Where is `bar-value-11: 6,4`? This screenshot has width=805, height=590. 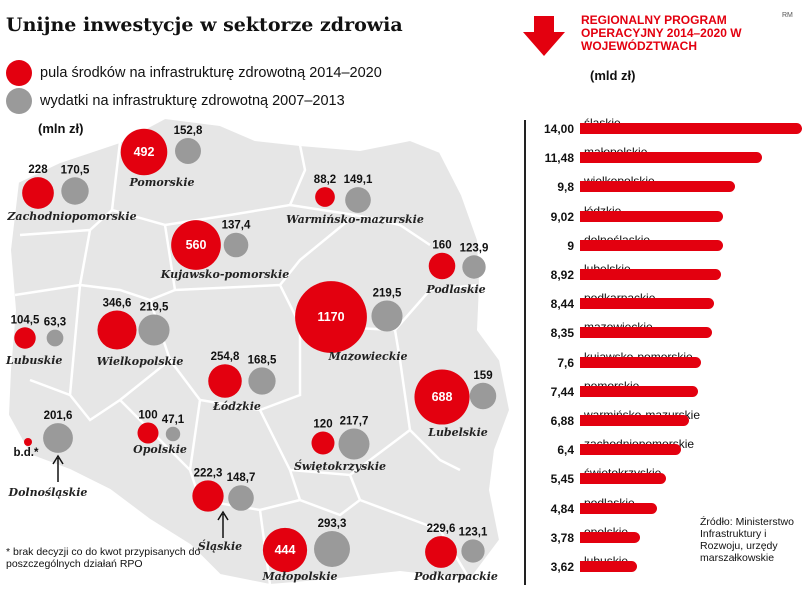 bar-value-11: 6,4 is located at coordinates (565, 450).